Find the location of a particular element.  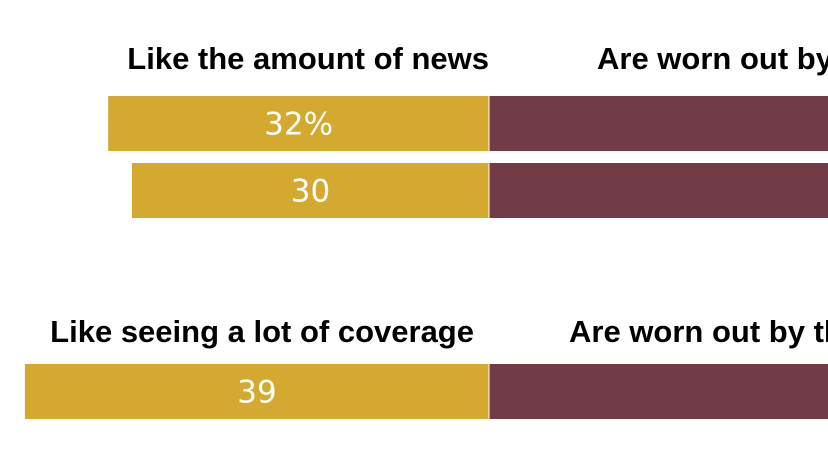

left-value-label-g1-r1: 32% is located at coordinates (298, 125).